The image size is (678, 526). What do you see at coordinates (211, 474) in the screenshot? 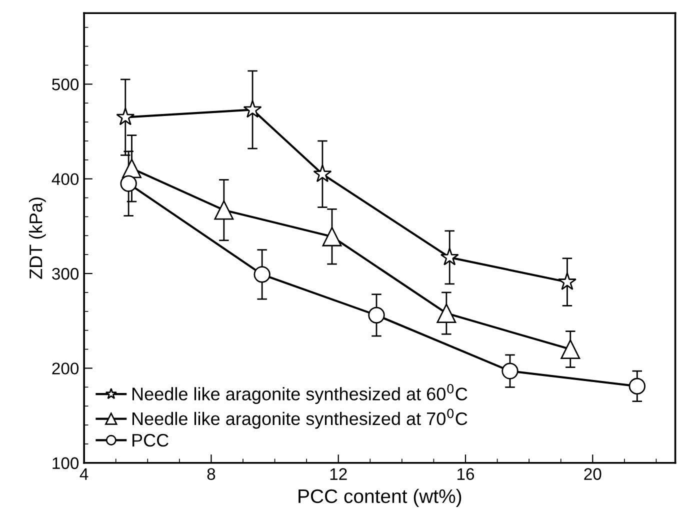
I see `x-tick-label: 8` at bounding box center [211, 474].